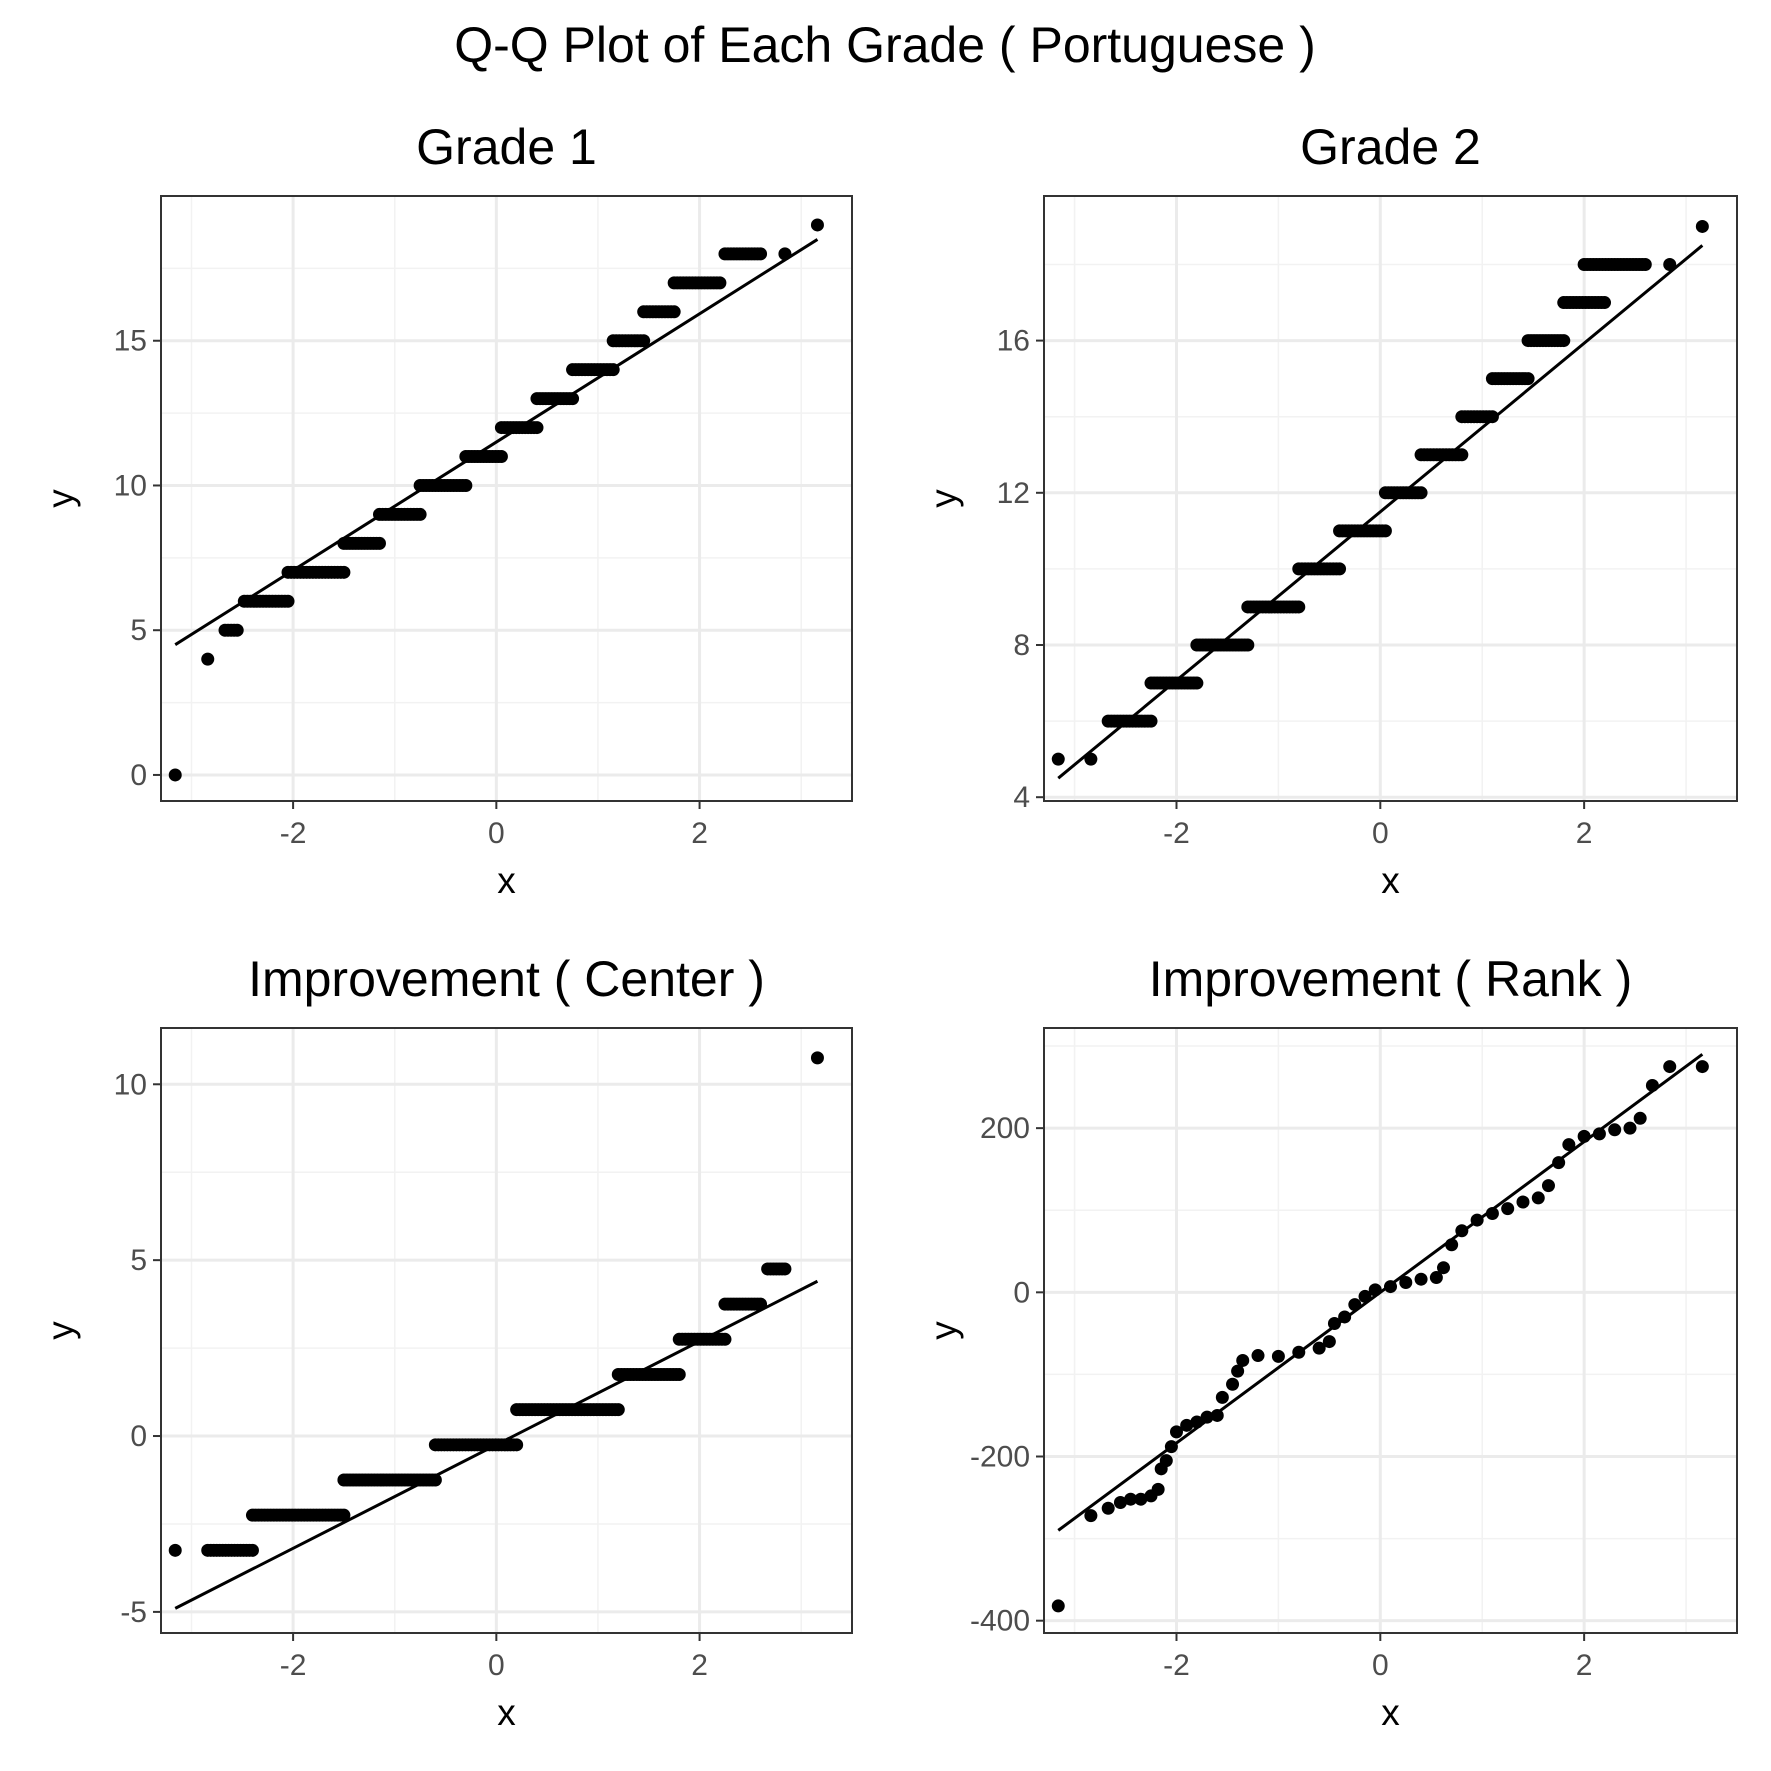 This screenshot has height=1771, width=1771. I want to click on y-tick-label: 12, so click(1013, 493).